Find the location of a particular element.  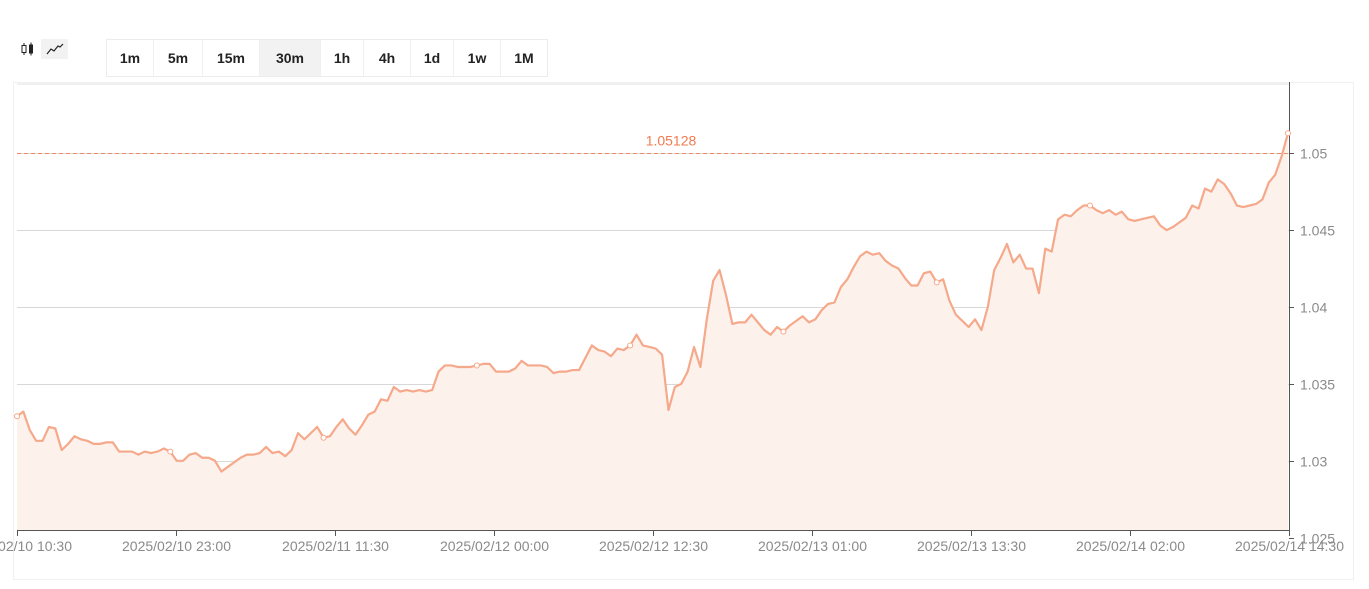

reference-label: 1.05128 is located at coordinates (671, 141).